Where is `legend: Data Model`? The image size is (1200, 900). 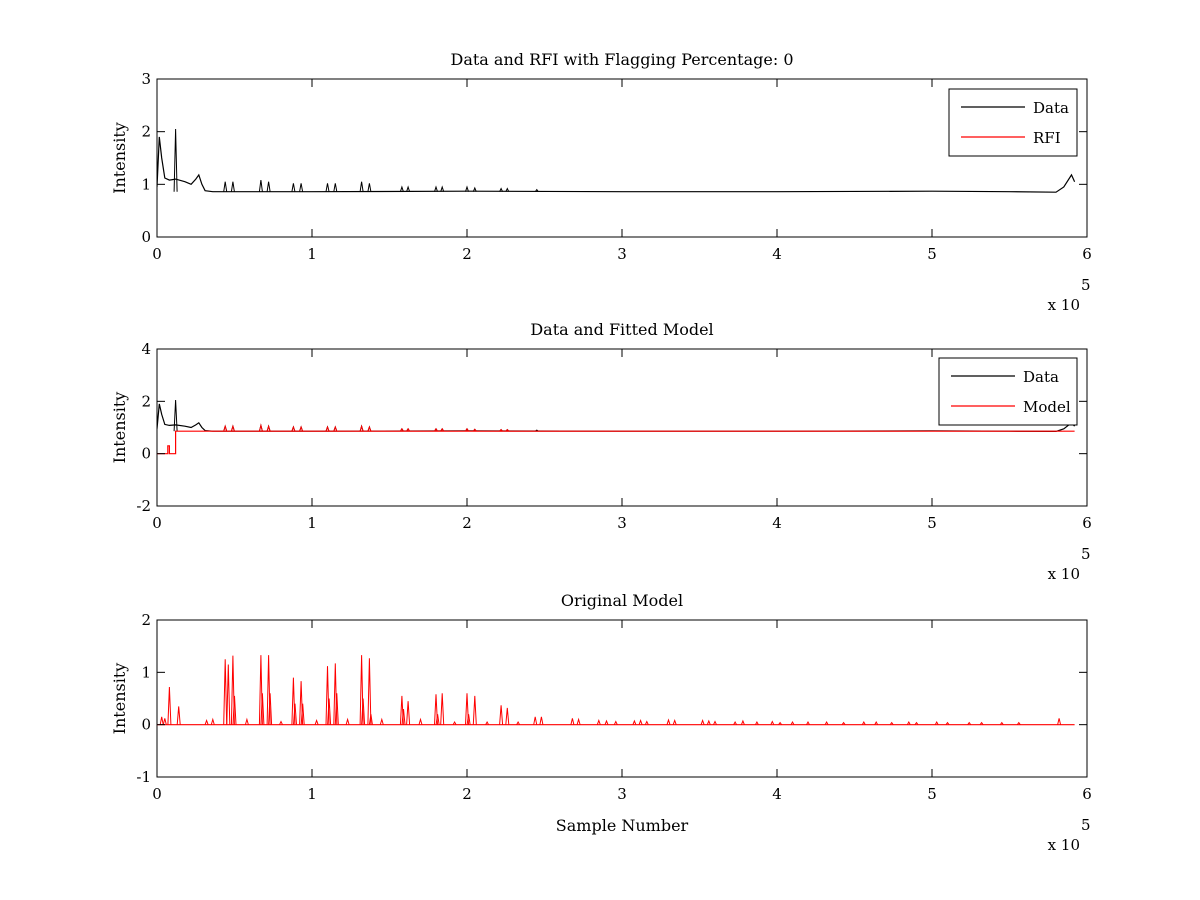
legend: Data Model is located at coordinates (1008, 391).